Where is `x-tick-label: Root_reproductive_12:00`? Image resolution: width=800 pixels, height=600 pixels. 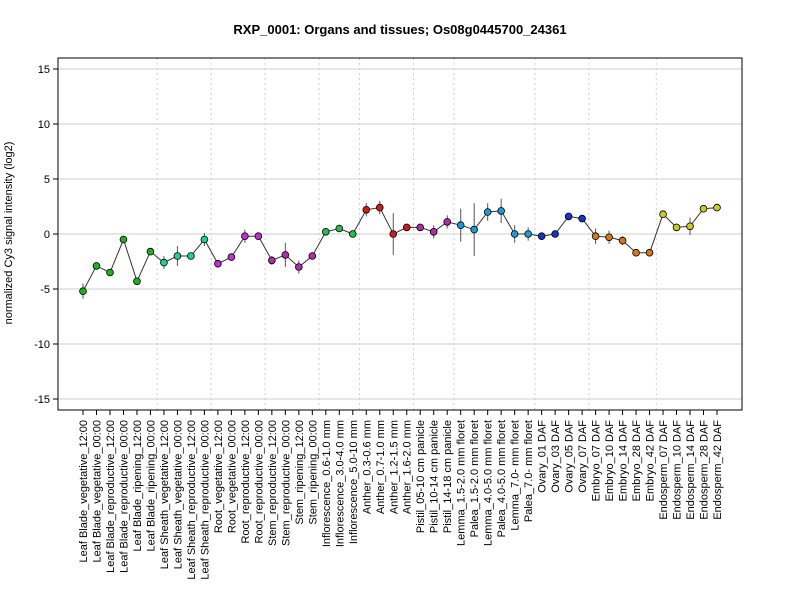
x-tick-label: Root_reproductive_12:00 is located at coordinates (246, 482).